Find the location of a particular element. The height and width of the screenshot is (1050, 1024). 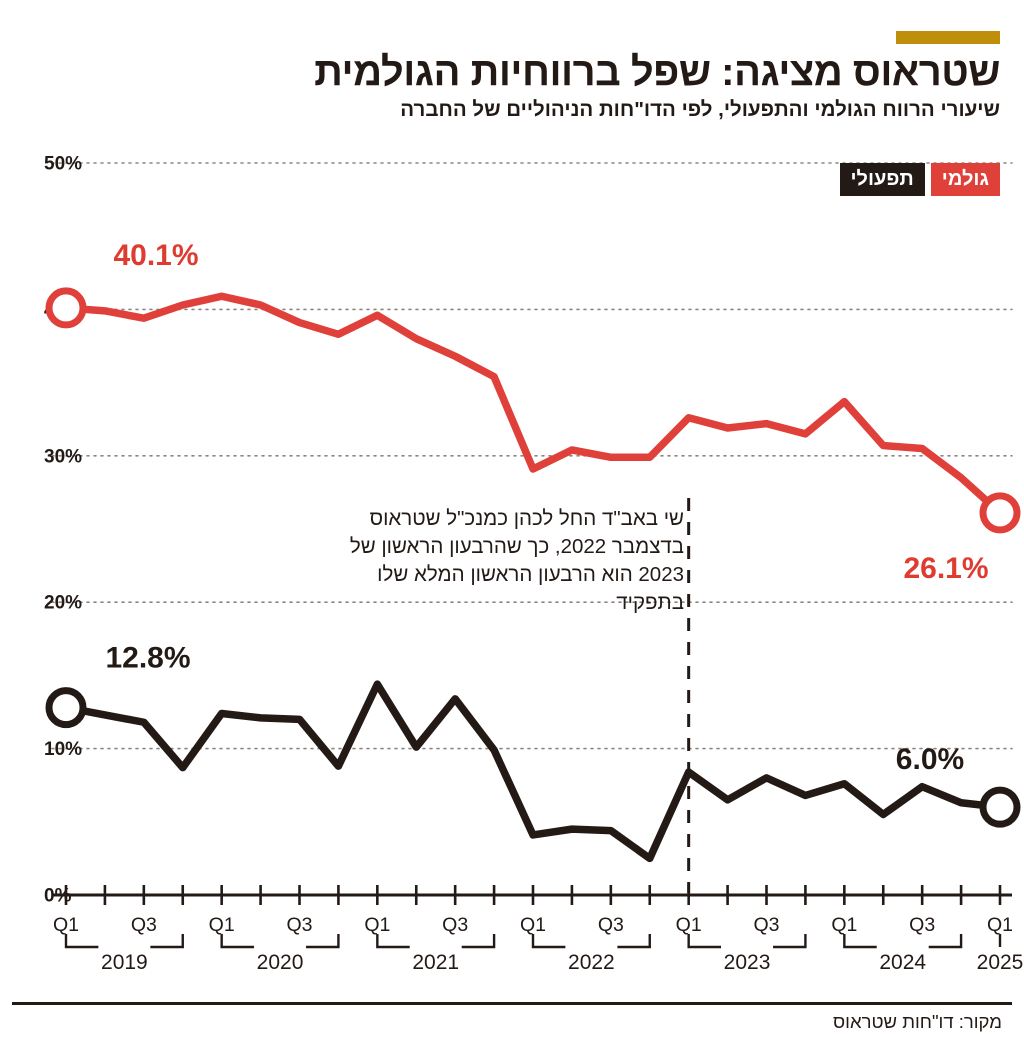

source-note: מקור: דו"חות שטראוס is located at coordinates (917, 1021).